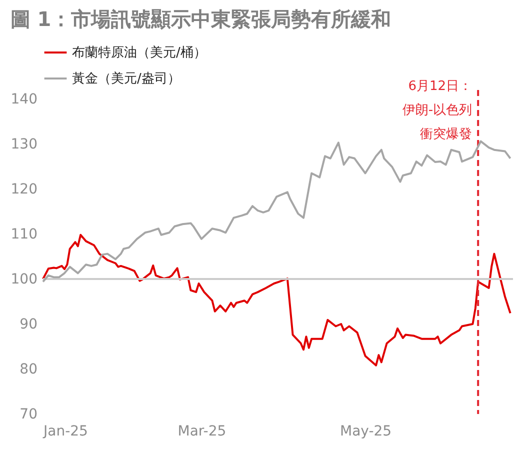 The image size is (532, 450). Describe the element at coordinates (29, 370) in the screenshot. I see `y-tick-label: 80` at that location.